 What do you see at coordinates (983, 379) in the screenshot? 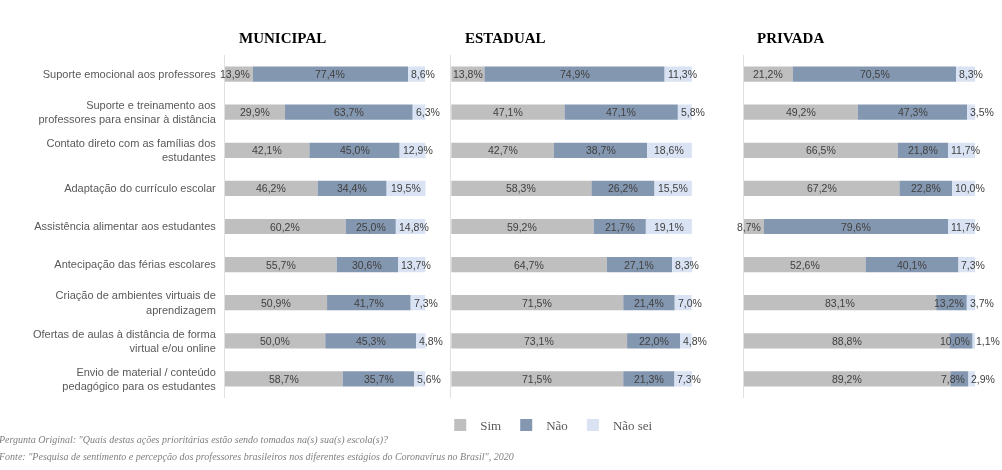
I see `data-label: 2,9%` at bounding box center [983, 379].